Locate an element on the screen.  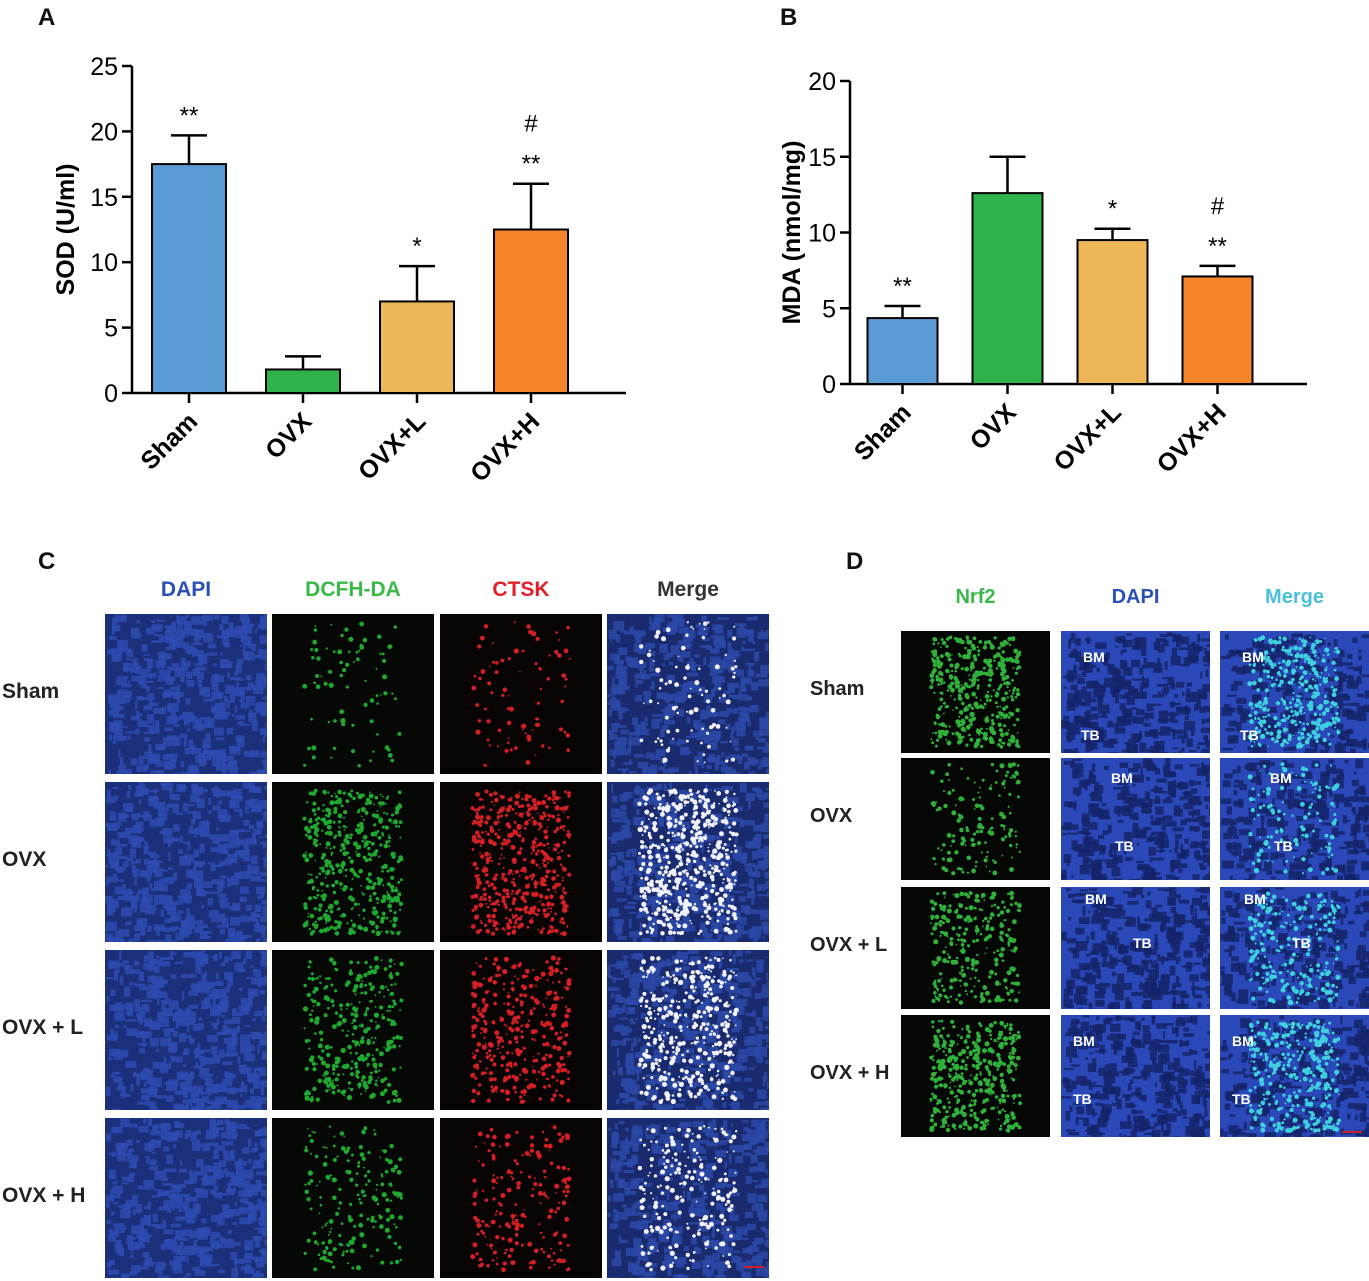
chart-0-ytick-label: 15 is located at coordinates (104, 198).